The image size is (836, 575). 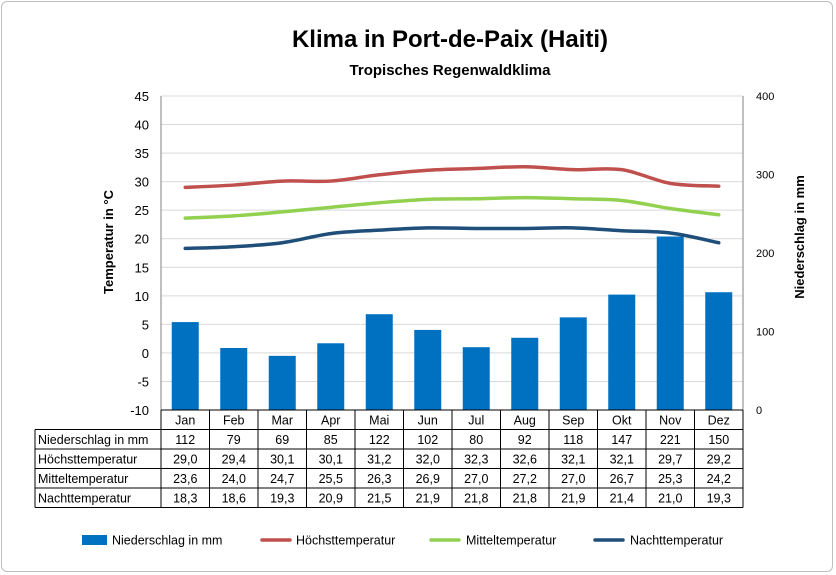 What do you see at coordinates (622, 479) in the screenshot?
I see `data-label: 26,7` at bounding box center [622, 479].